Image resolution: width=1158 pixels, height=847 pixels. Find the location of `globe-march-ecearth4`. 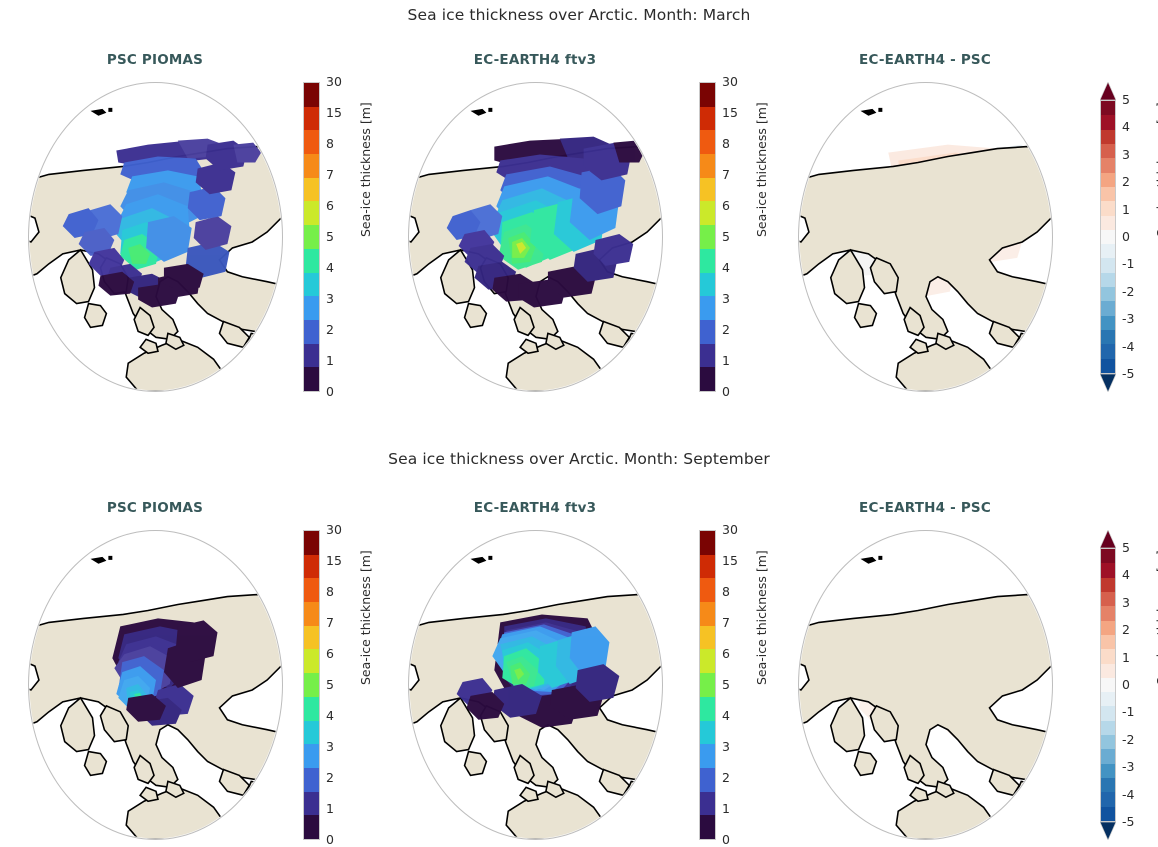

globe-march-ecearth4 is located at coordinates (535, 237).